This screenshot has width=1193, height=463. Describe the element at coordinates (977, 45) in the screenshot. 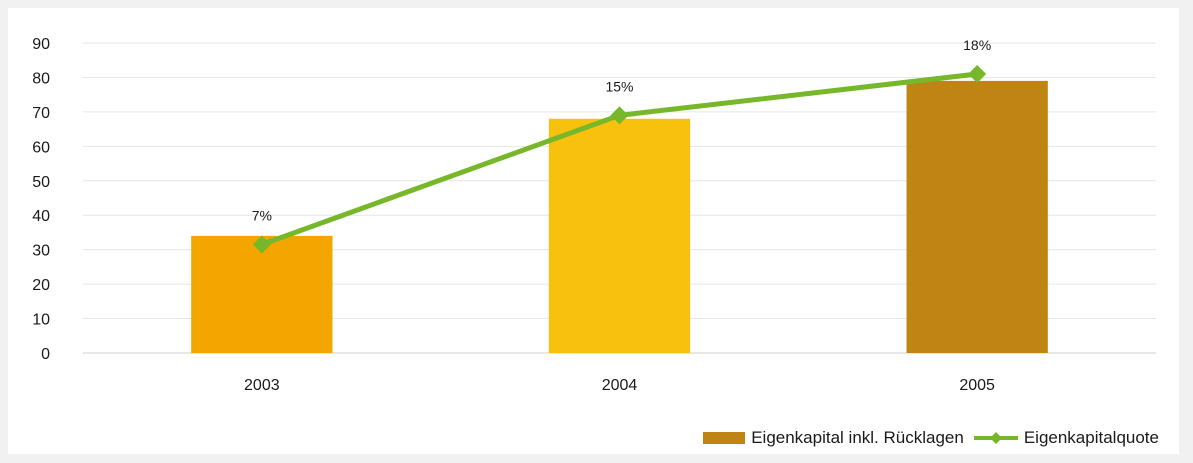

I see `data-label: 18%` at that location.